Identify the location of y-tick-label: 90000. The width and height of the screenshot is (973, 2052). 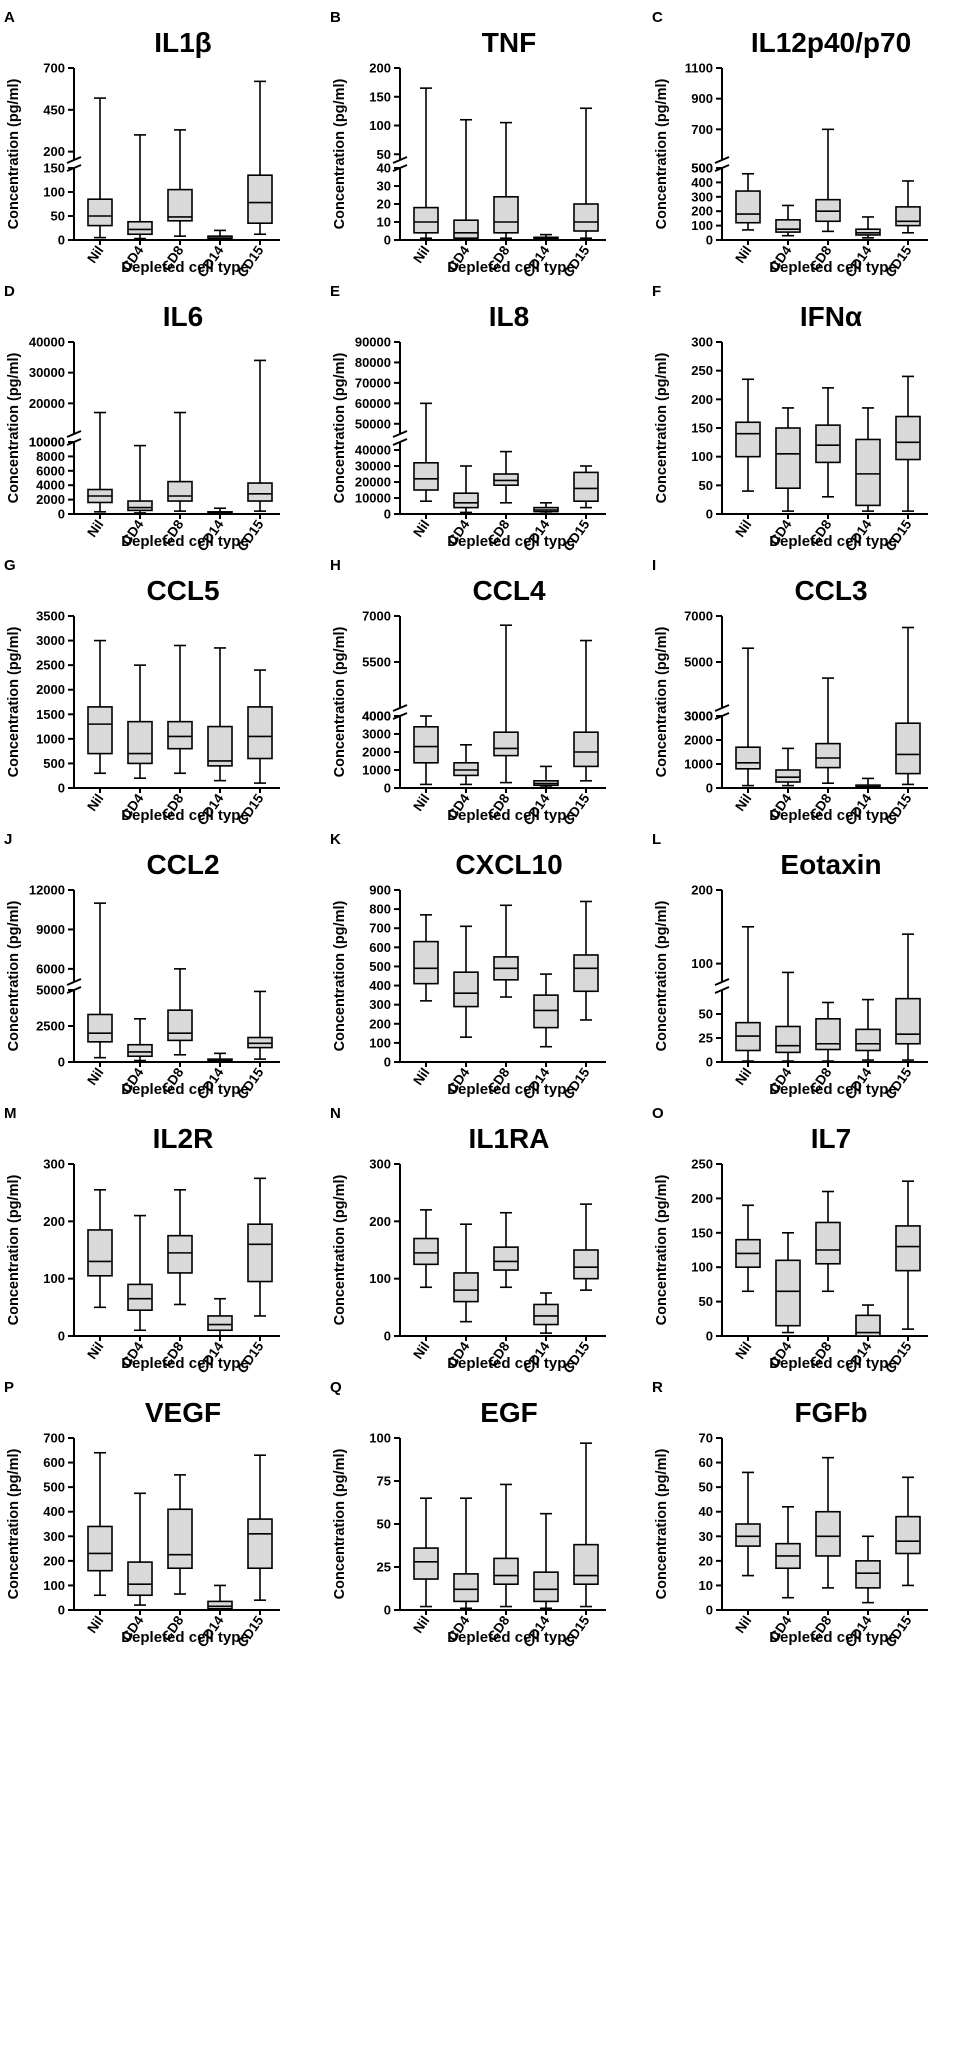
(373, 342).